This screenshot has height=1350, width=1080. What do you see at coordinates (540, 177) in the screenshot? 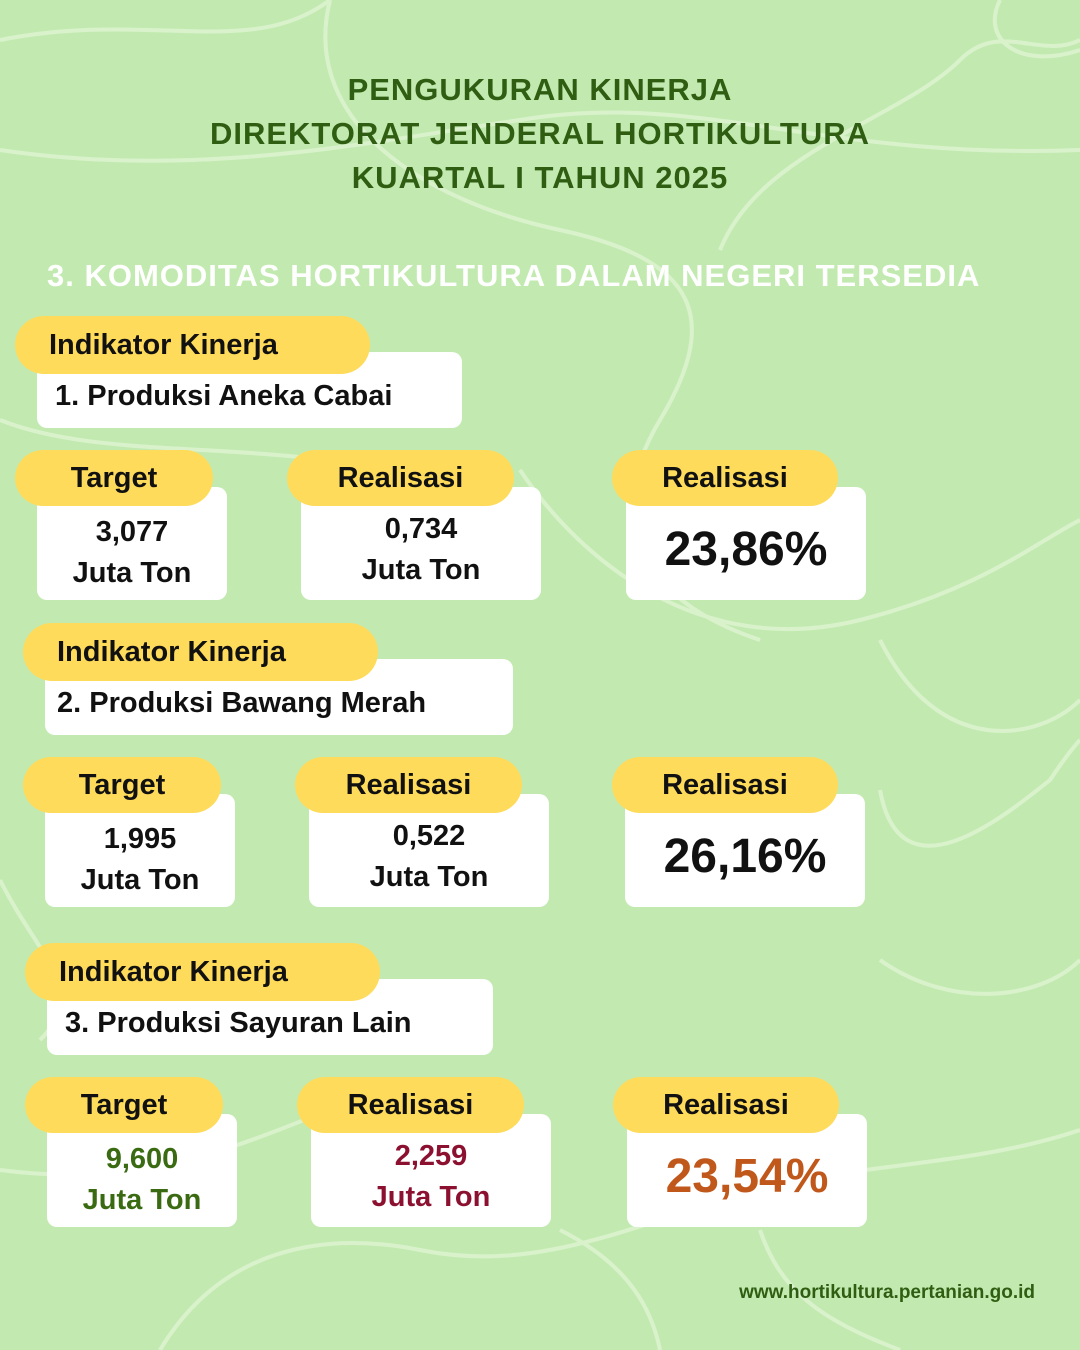
I see `title-line-3: KUARTAL I TAHUN 2025` at bounding box center [540, 177].